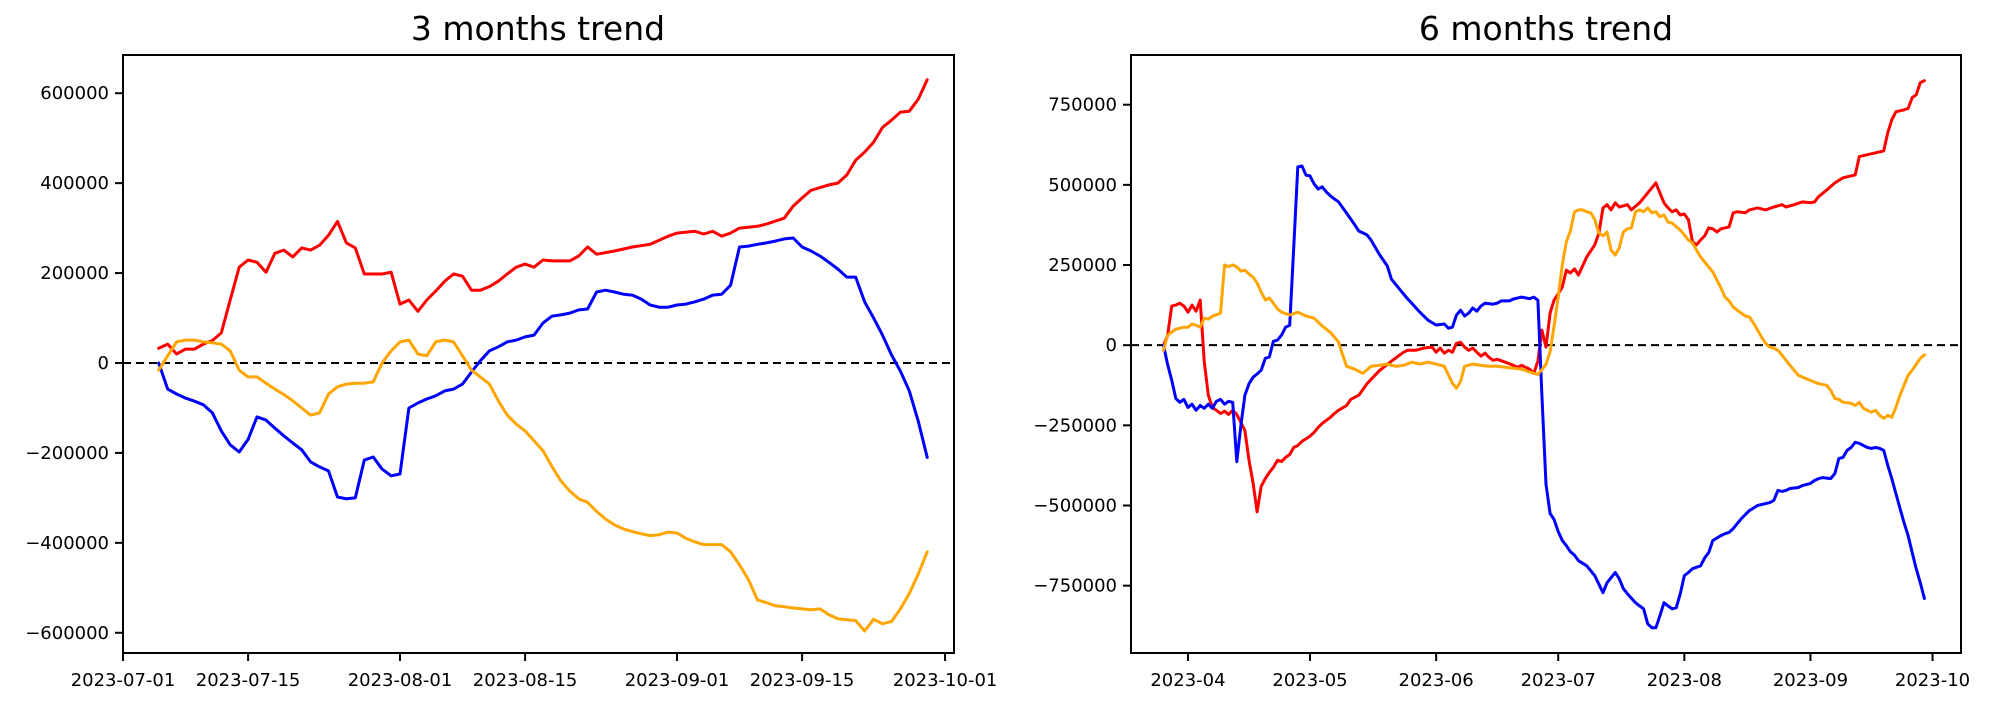 This screenshot has height=705, width=2000. I want to click on x-tick-label: 2023-08-15, so click(525, 680).